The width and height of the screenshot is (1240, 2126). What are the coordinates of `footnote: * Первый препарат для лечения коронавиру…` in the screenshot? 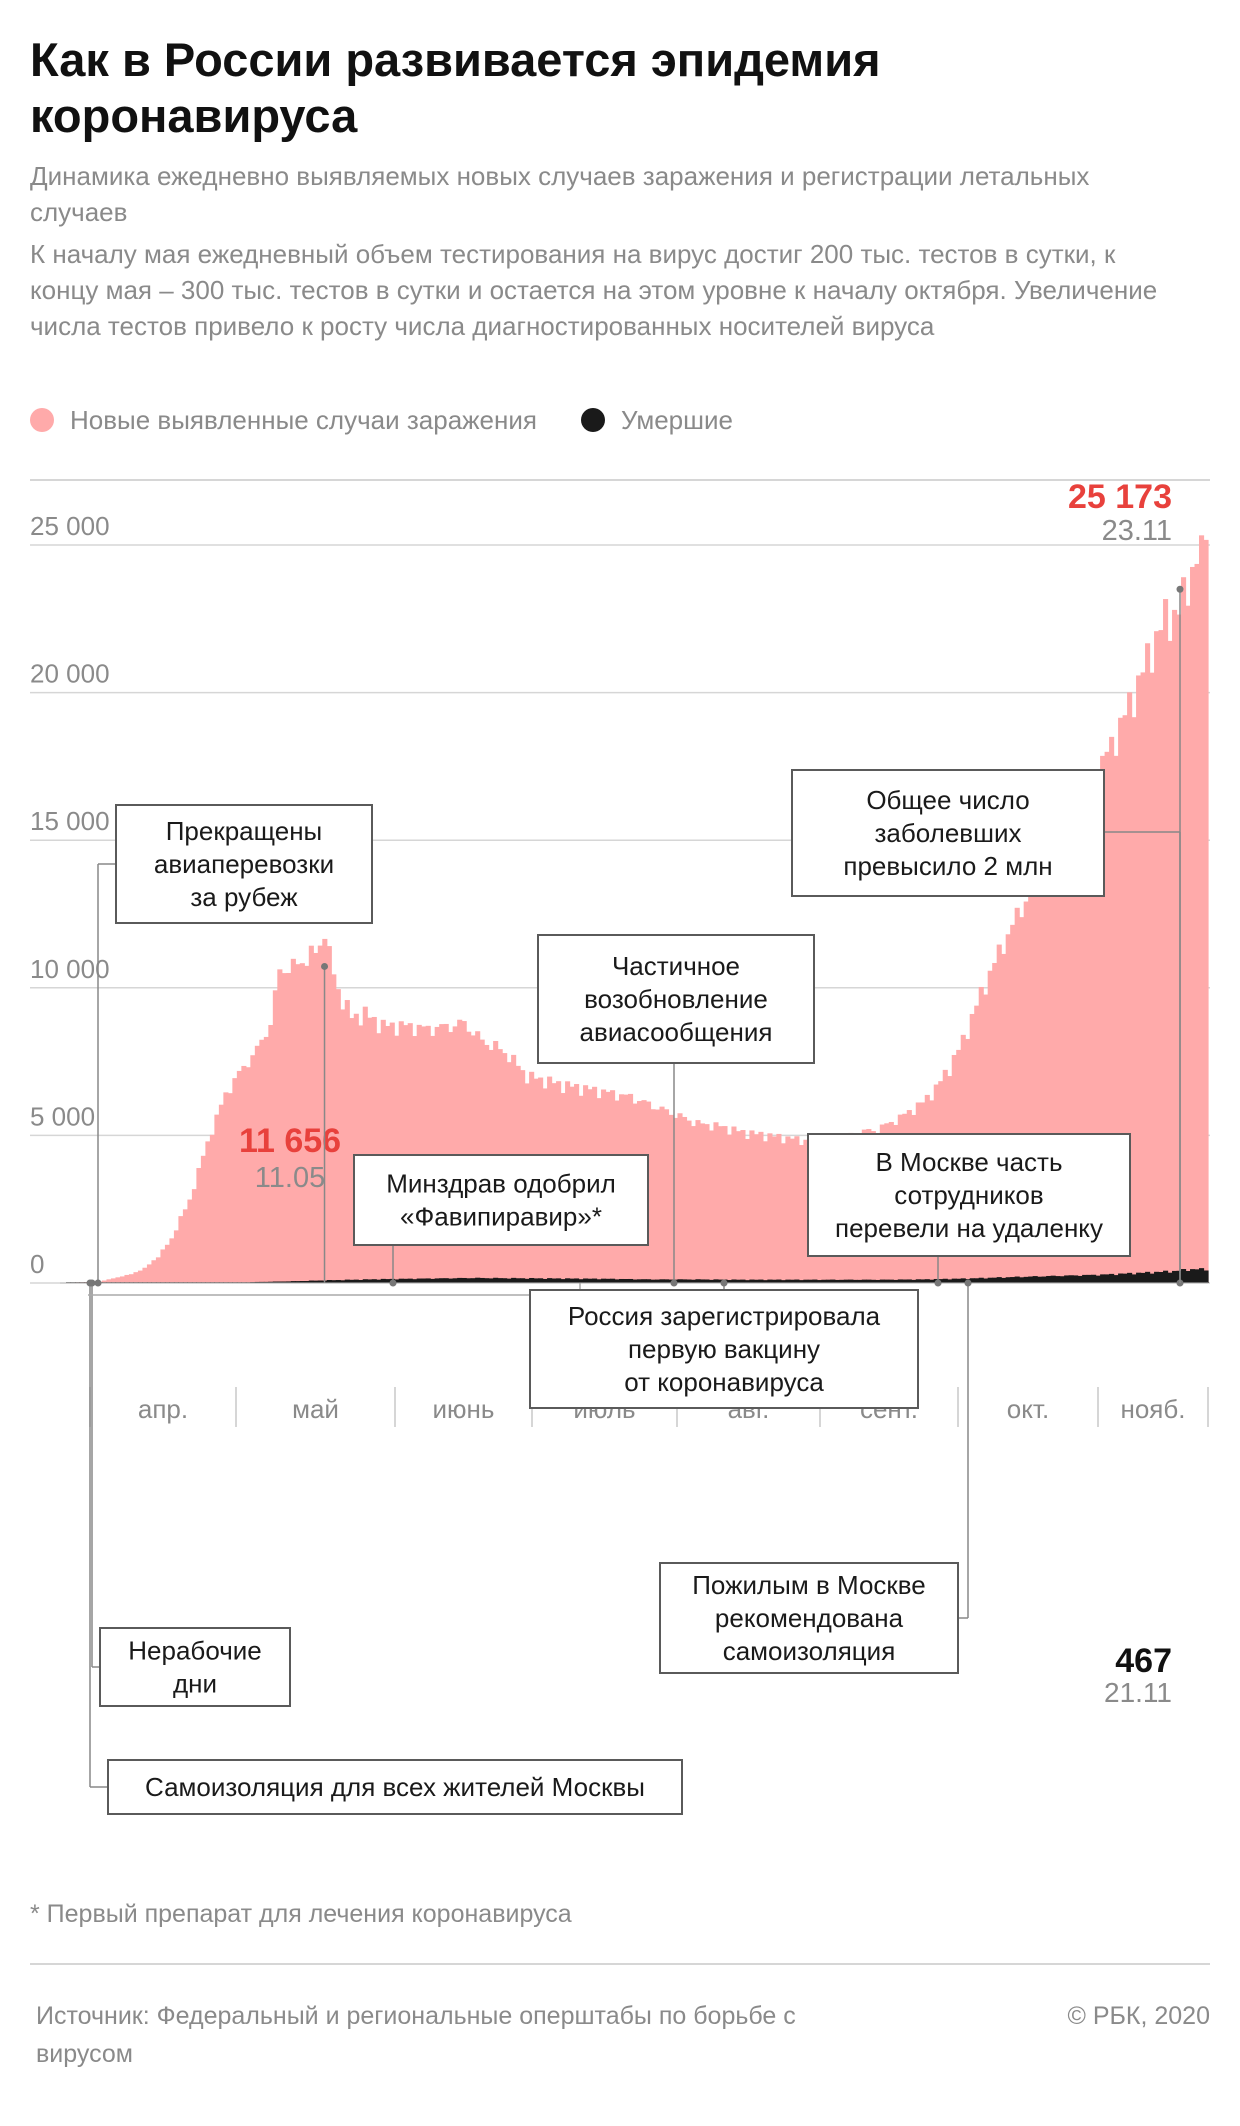 It's located at (301, 1914).